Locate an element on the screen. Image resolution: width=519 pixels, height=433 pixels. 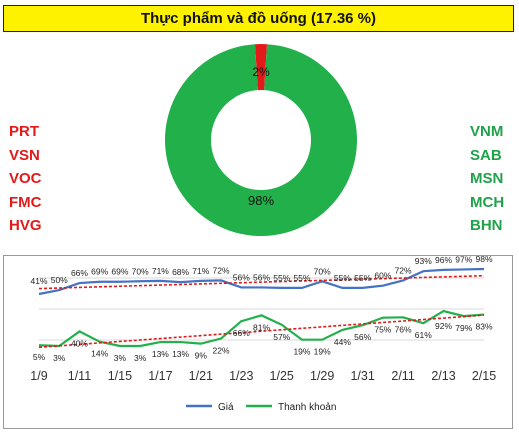
legend-label-liquidity: Thanh khoản is located at coordinates (307, 407).